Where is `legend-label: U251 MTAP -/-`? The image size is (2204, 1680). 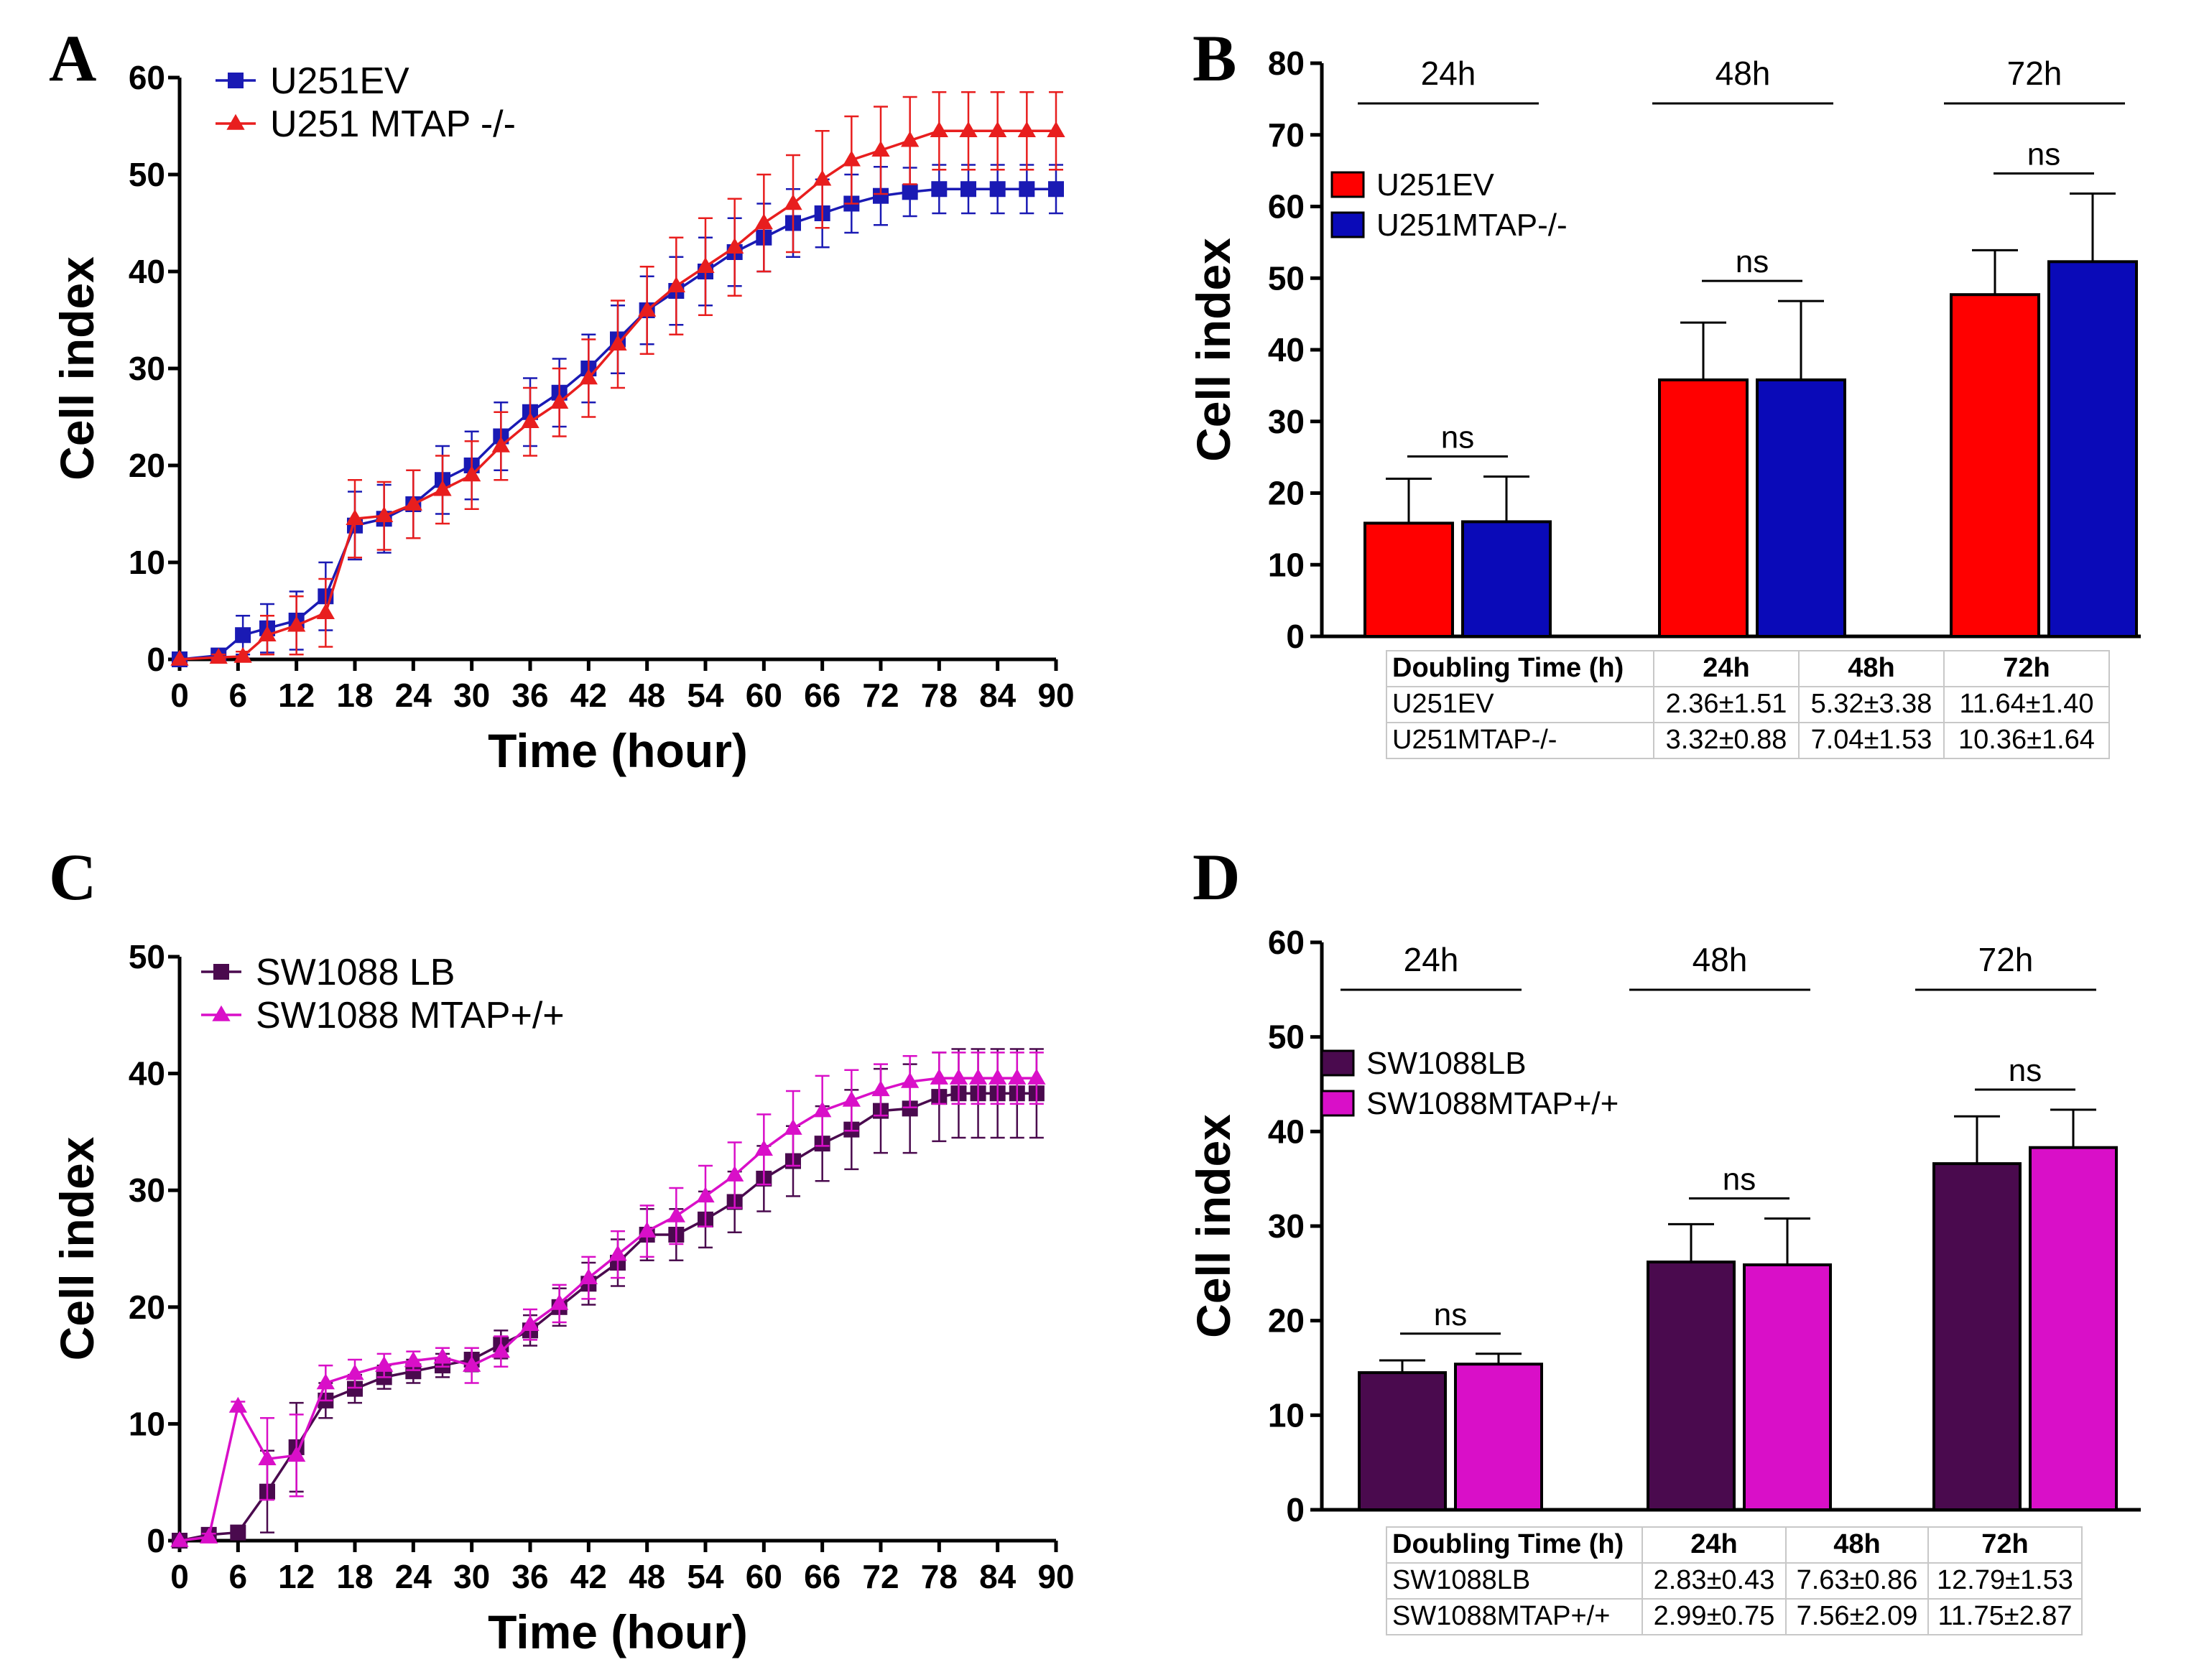 legend-label: U251 MTAP -/- is located at coordinates (393, 124).